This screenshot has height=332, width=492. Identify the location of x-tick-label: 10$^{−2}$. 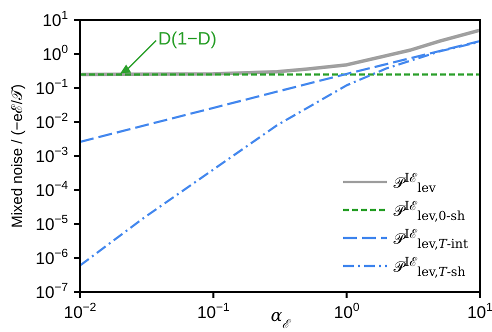
(80, 311).